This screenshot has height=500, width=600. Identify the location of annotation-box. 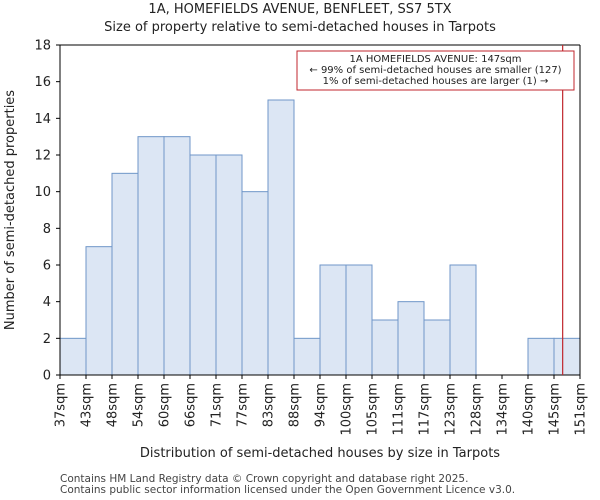
(435, 70).